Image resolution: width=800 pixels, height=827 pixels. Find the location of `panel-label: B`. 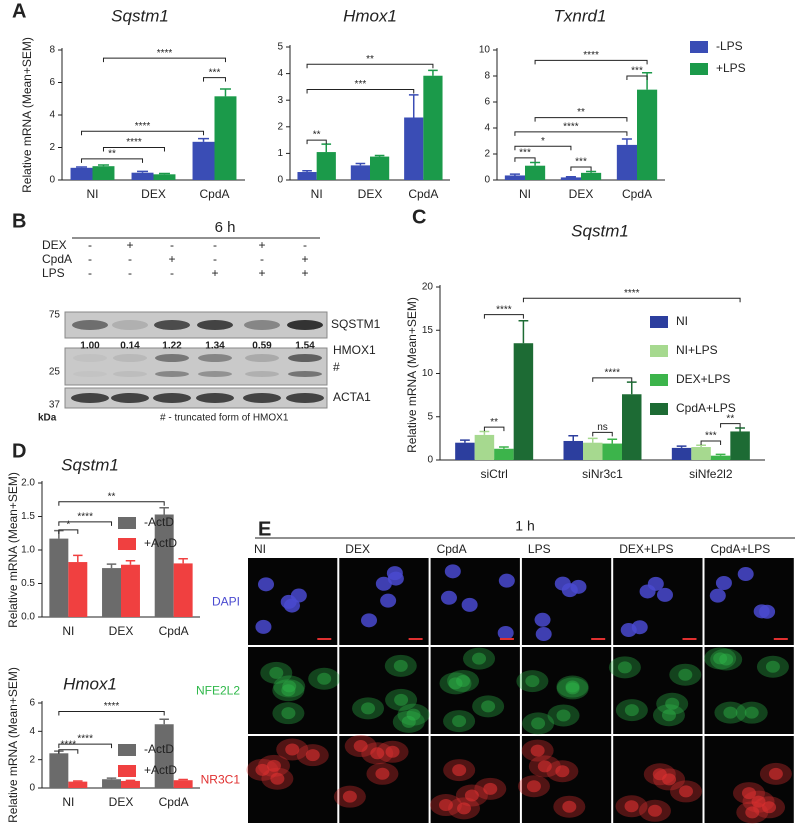

panel-label: B is located at coordinates (19, 221).